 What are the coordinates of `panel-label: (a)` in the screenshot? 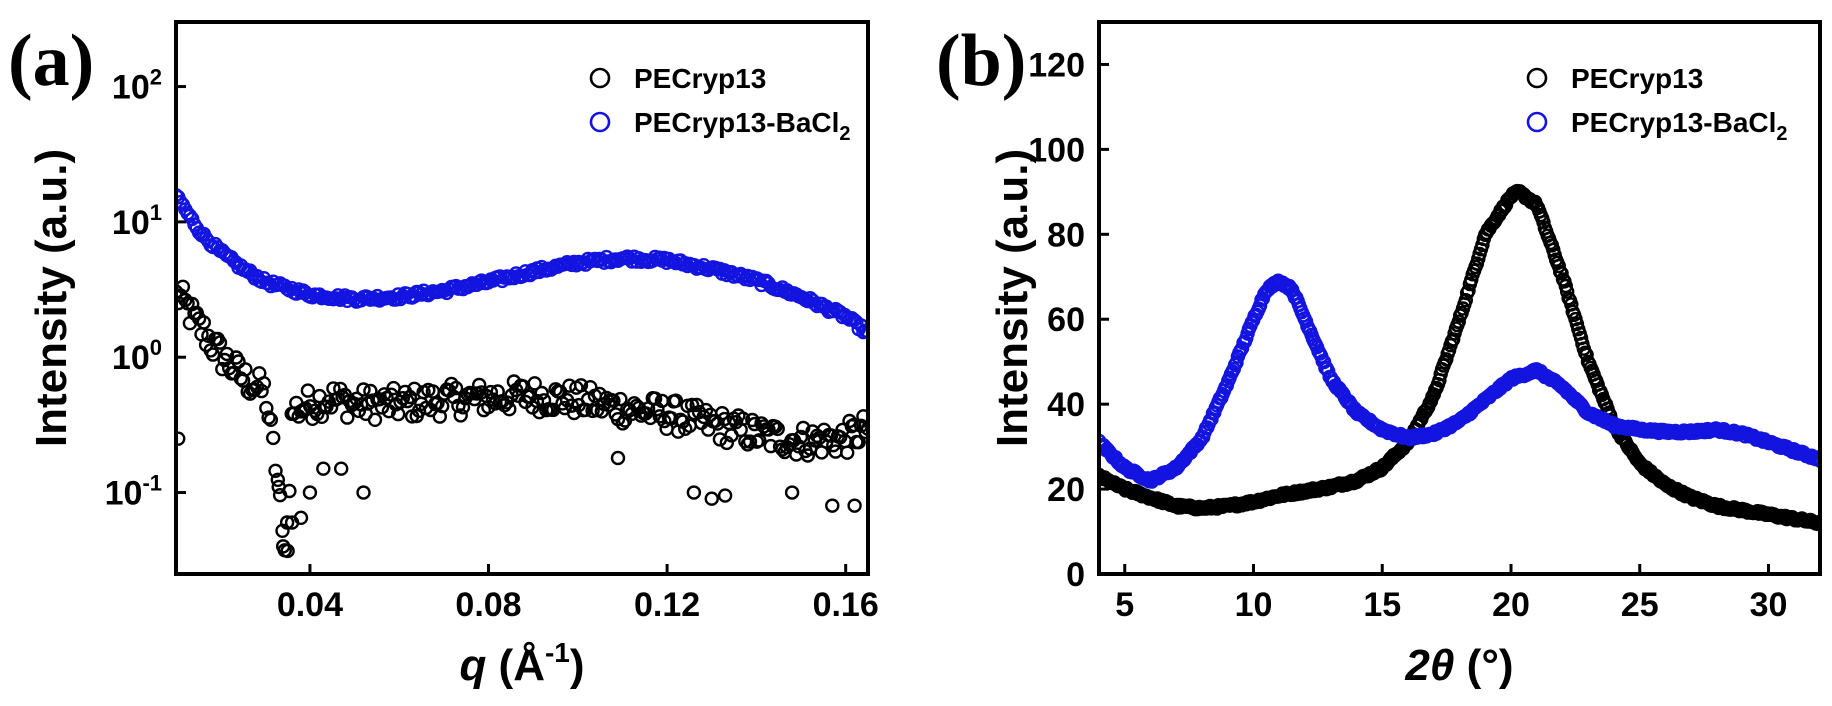 It's located at (51, 61).